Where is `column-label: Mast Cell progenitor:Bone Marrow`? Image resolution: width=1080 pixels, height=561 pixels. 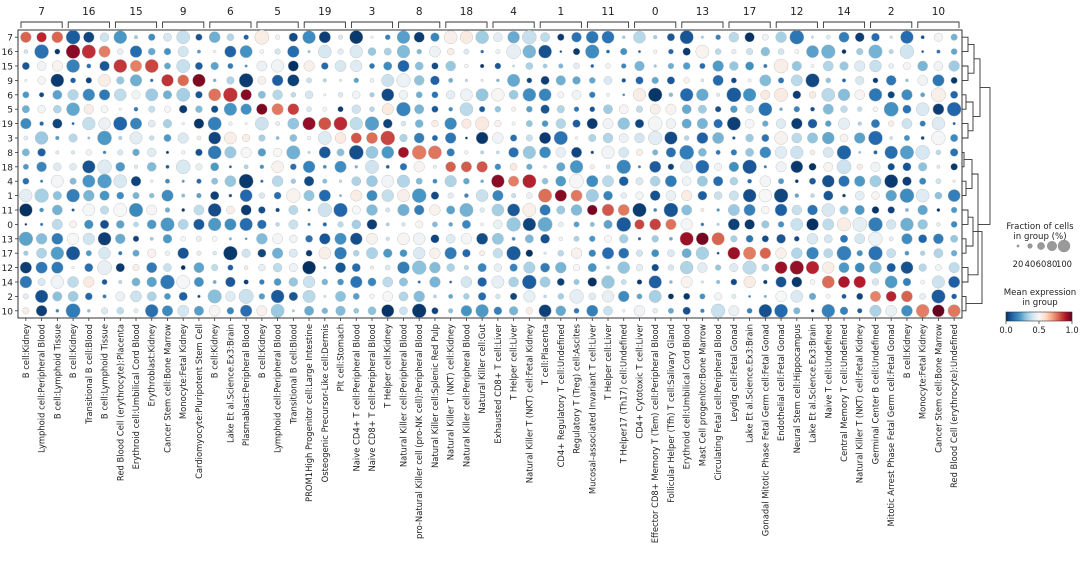 column-label: Mast Cell progenitor:Bone Marrow is located at coordinates (702, 395).